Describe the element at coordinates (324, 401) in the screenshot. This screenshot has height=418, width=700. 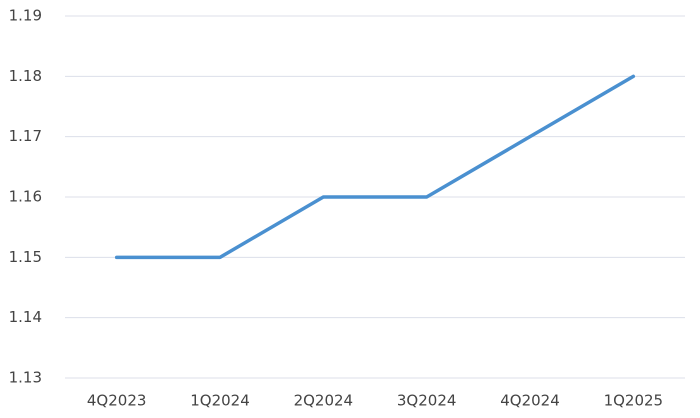
I see `x-tick-label: 2Q2024` at that location.